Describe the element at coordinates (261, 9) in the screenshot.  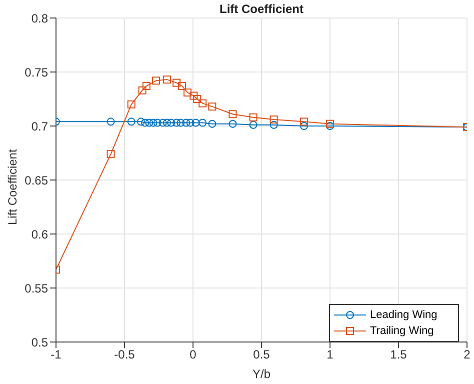
I see `chart-title: Lift Coefficient` at that location.